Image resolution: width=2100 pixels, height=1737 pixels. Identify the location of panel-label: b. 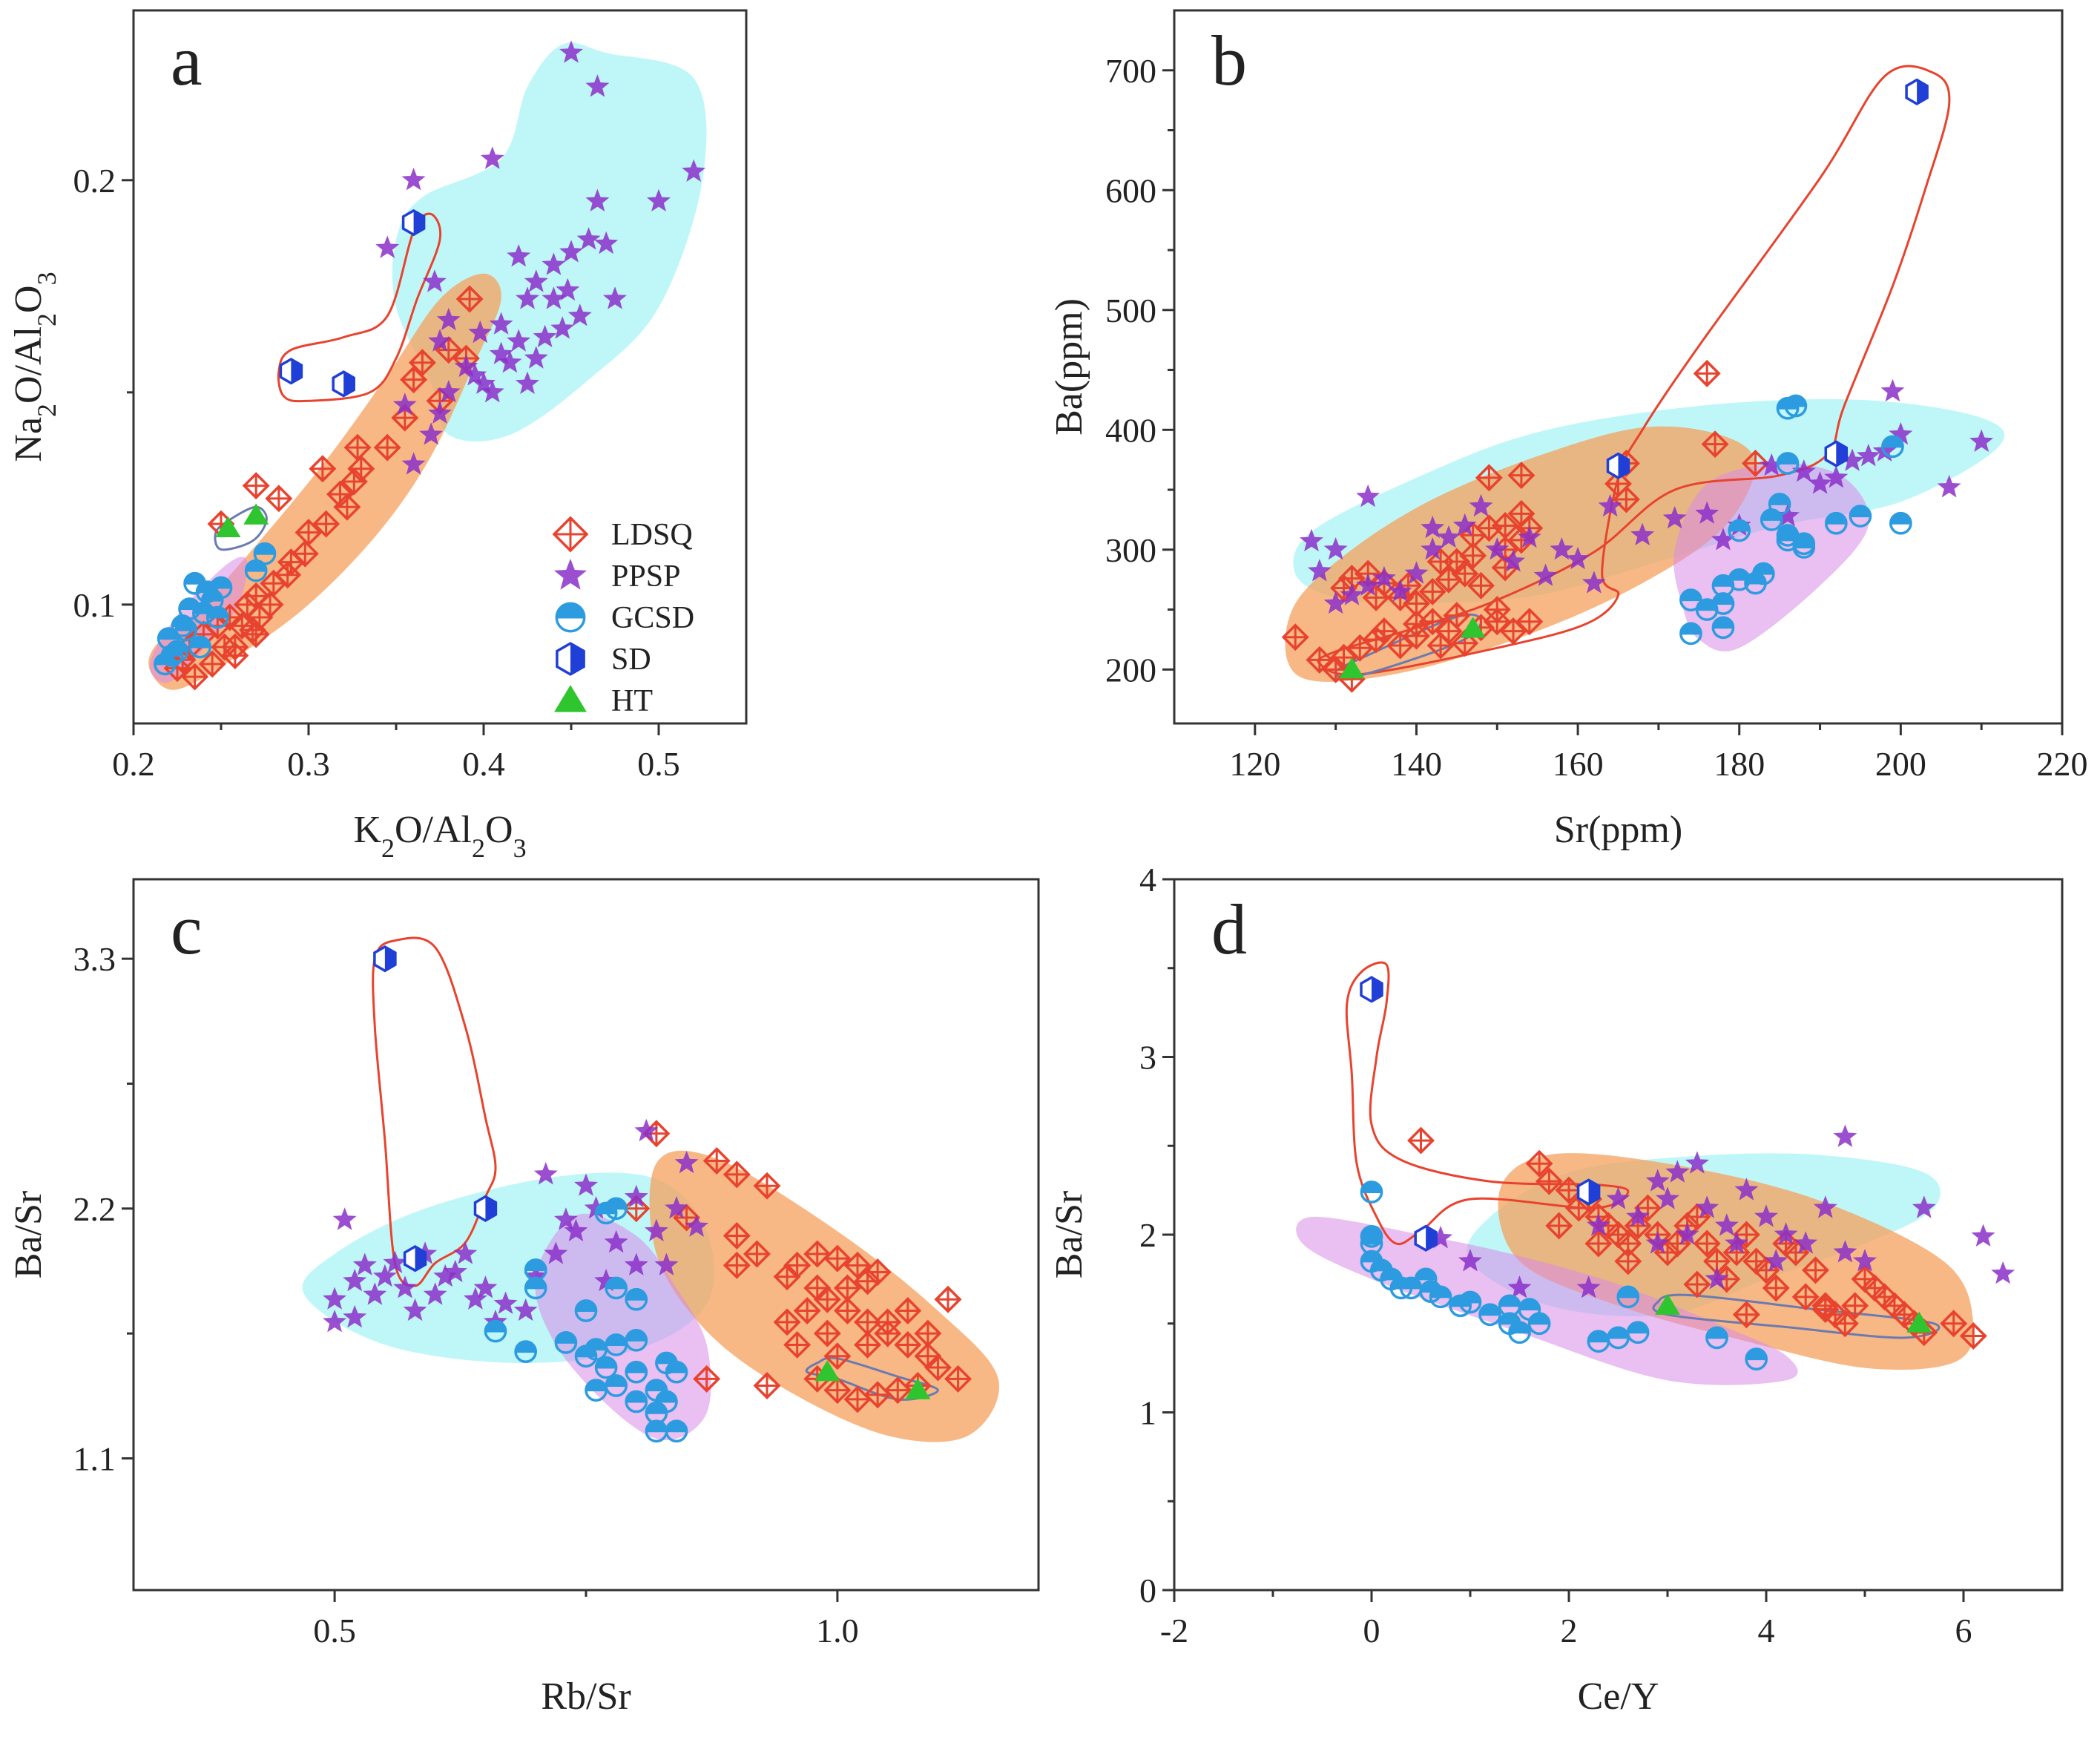
(1229, 60).